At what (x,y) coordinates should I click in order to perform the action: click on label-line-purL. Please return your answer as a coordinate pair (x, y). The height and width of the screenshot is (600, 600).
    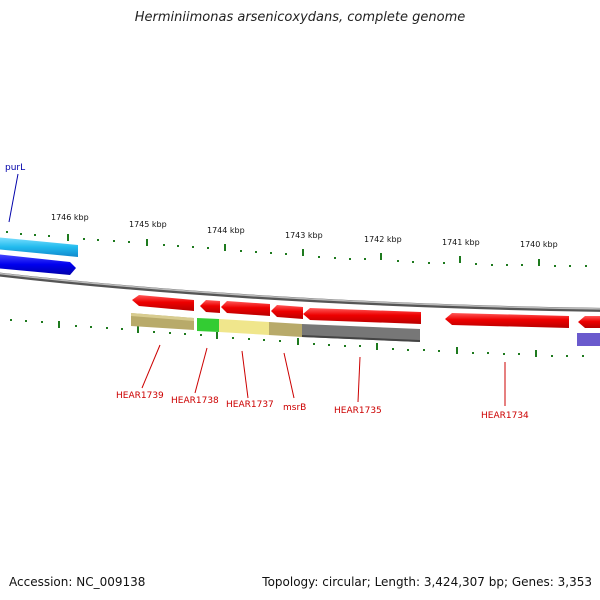
    Looking at the image, I should click on (13, 198).